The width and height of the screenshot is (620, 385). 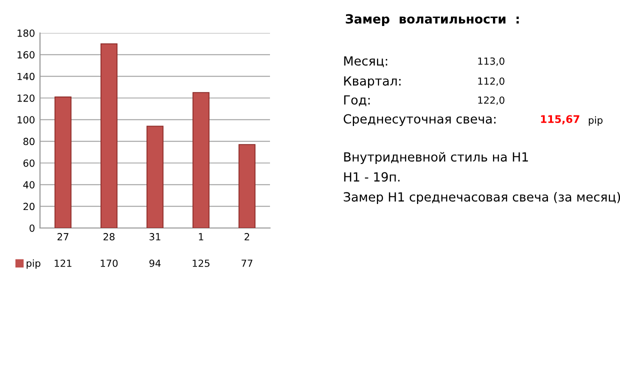 What do you see at coordinates (247, 236) in the screenshot?
I see `x-tick-label: 2` at bounding box center [247, 236].